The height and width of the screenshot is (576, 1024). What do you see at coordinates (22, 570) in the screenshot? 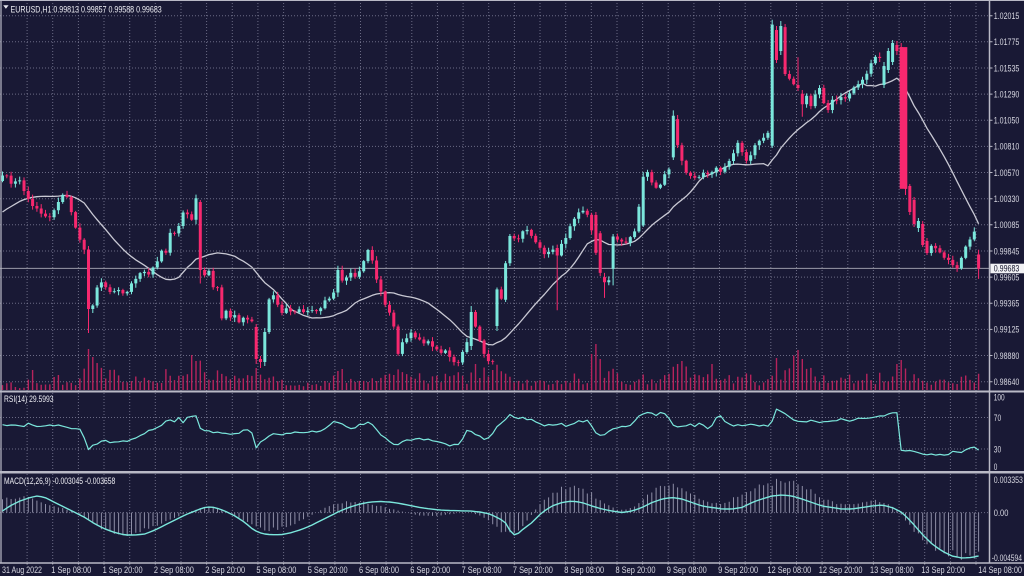
I see `svg-text: 31 Aug 2022` at bounding box center [22, 570].